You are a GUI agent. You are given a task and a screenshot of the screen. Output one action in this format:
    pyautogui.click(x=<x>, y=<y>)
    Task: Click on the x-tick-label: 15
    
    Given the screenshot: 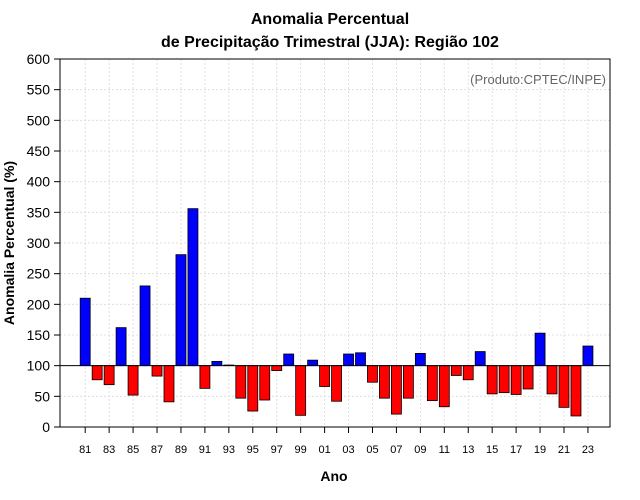 What is the action you would take?
    pyautogui.click(x=492, y=450)
    